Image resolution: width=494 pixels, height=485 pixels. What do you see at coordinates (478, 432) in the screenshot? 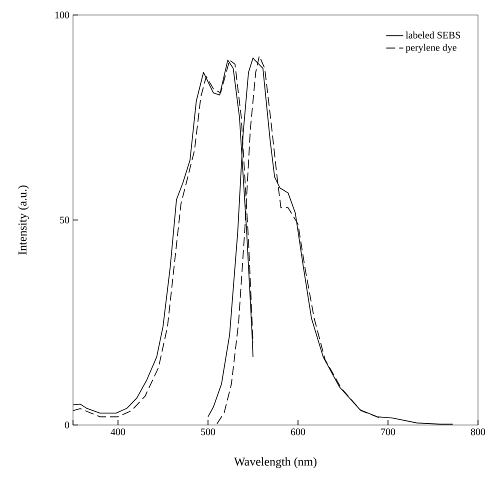
I see `x-tick-label: 800` at bounding box center [478, 432].